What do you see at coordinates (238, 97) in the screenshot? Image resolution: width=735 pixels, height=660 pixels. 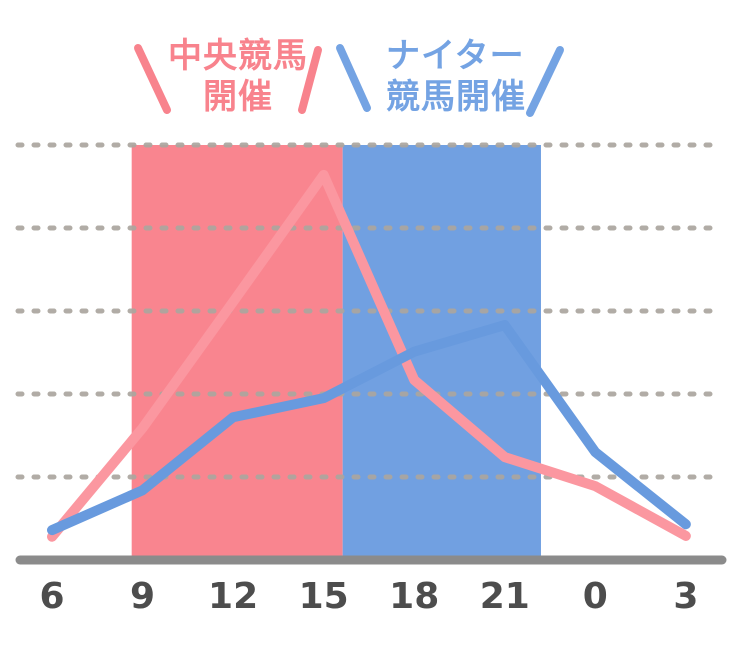 I see `central-racing-callout-line2: 開催` at bounding box center [238, 97].